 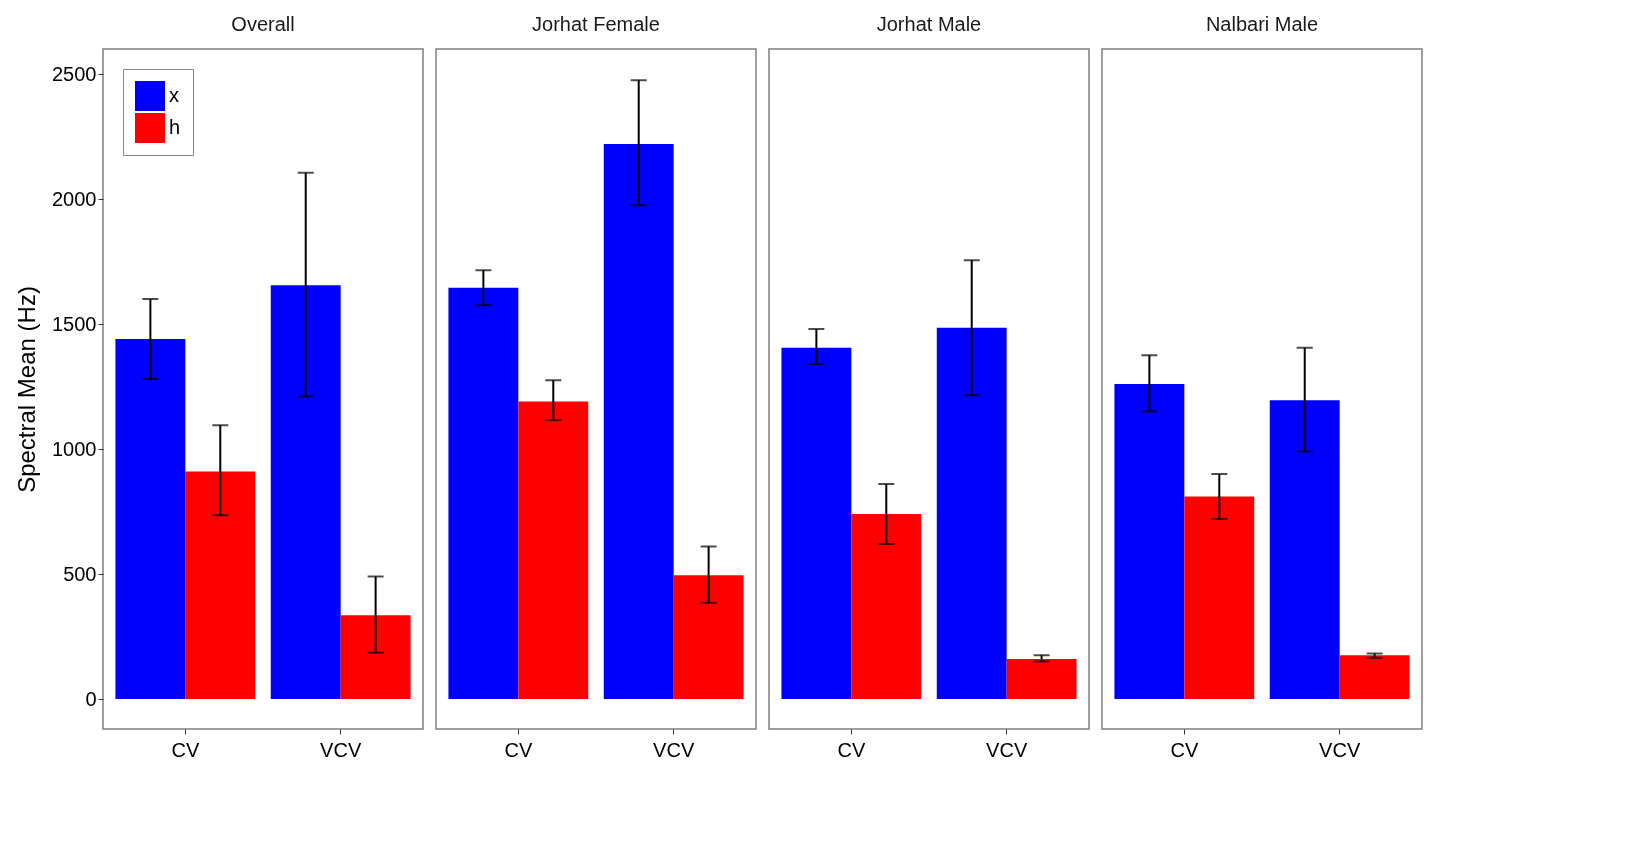 I want to click on chart-title: Overall, so click(x=263, y=24).